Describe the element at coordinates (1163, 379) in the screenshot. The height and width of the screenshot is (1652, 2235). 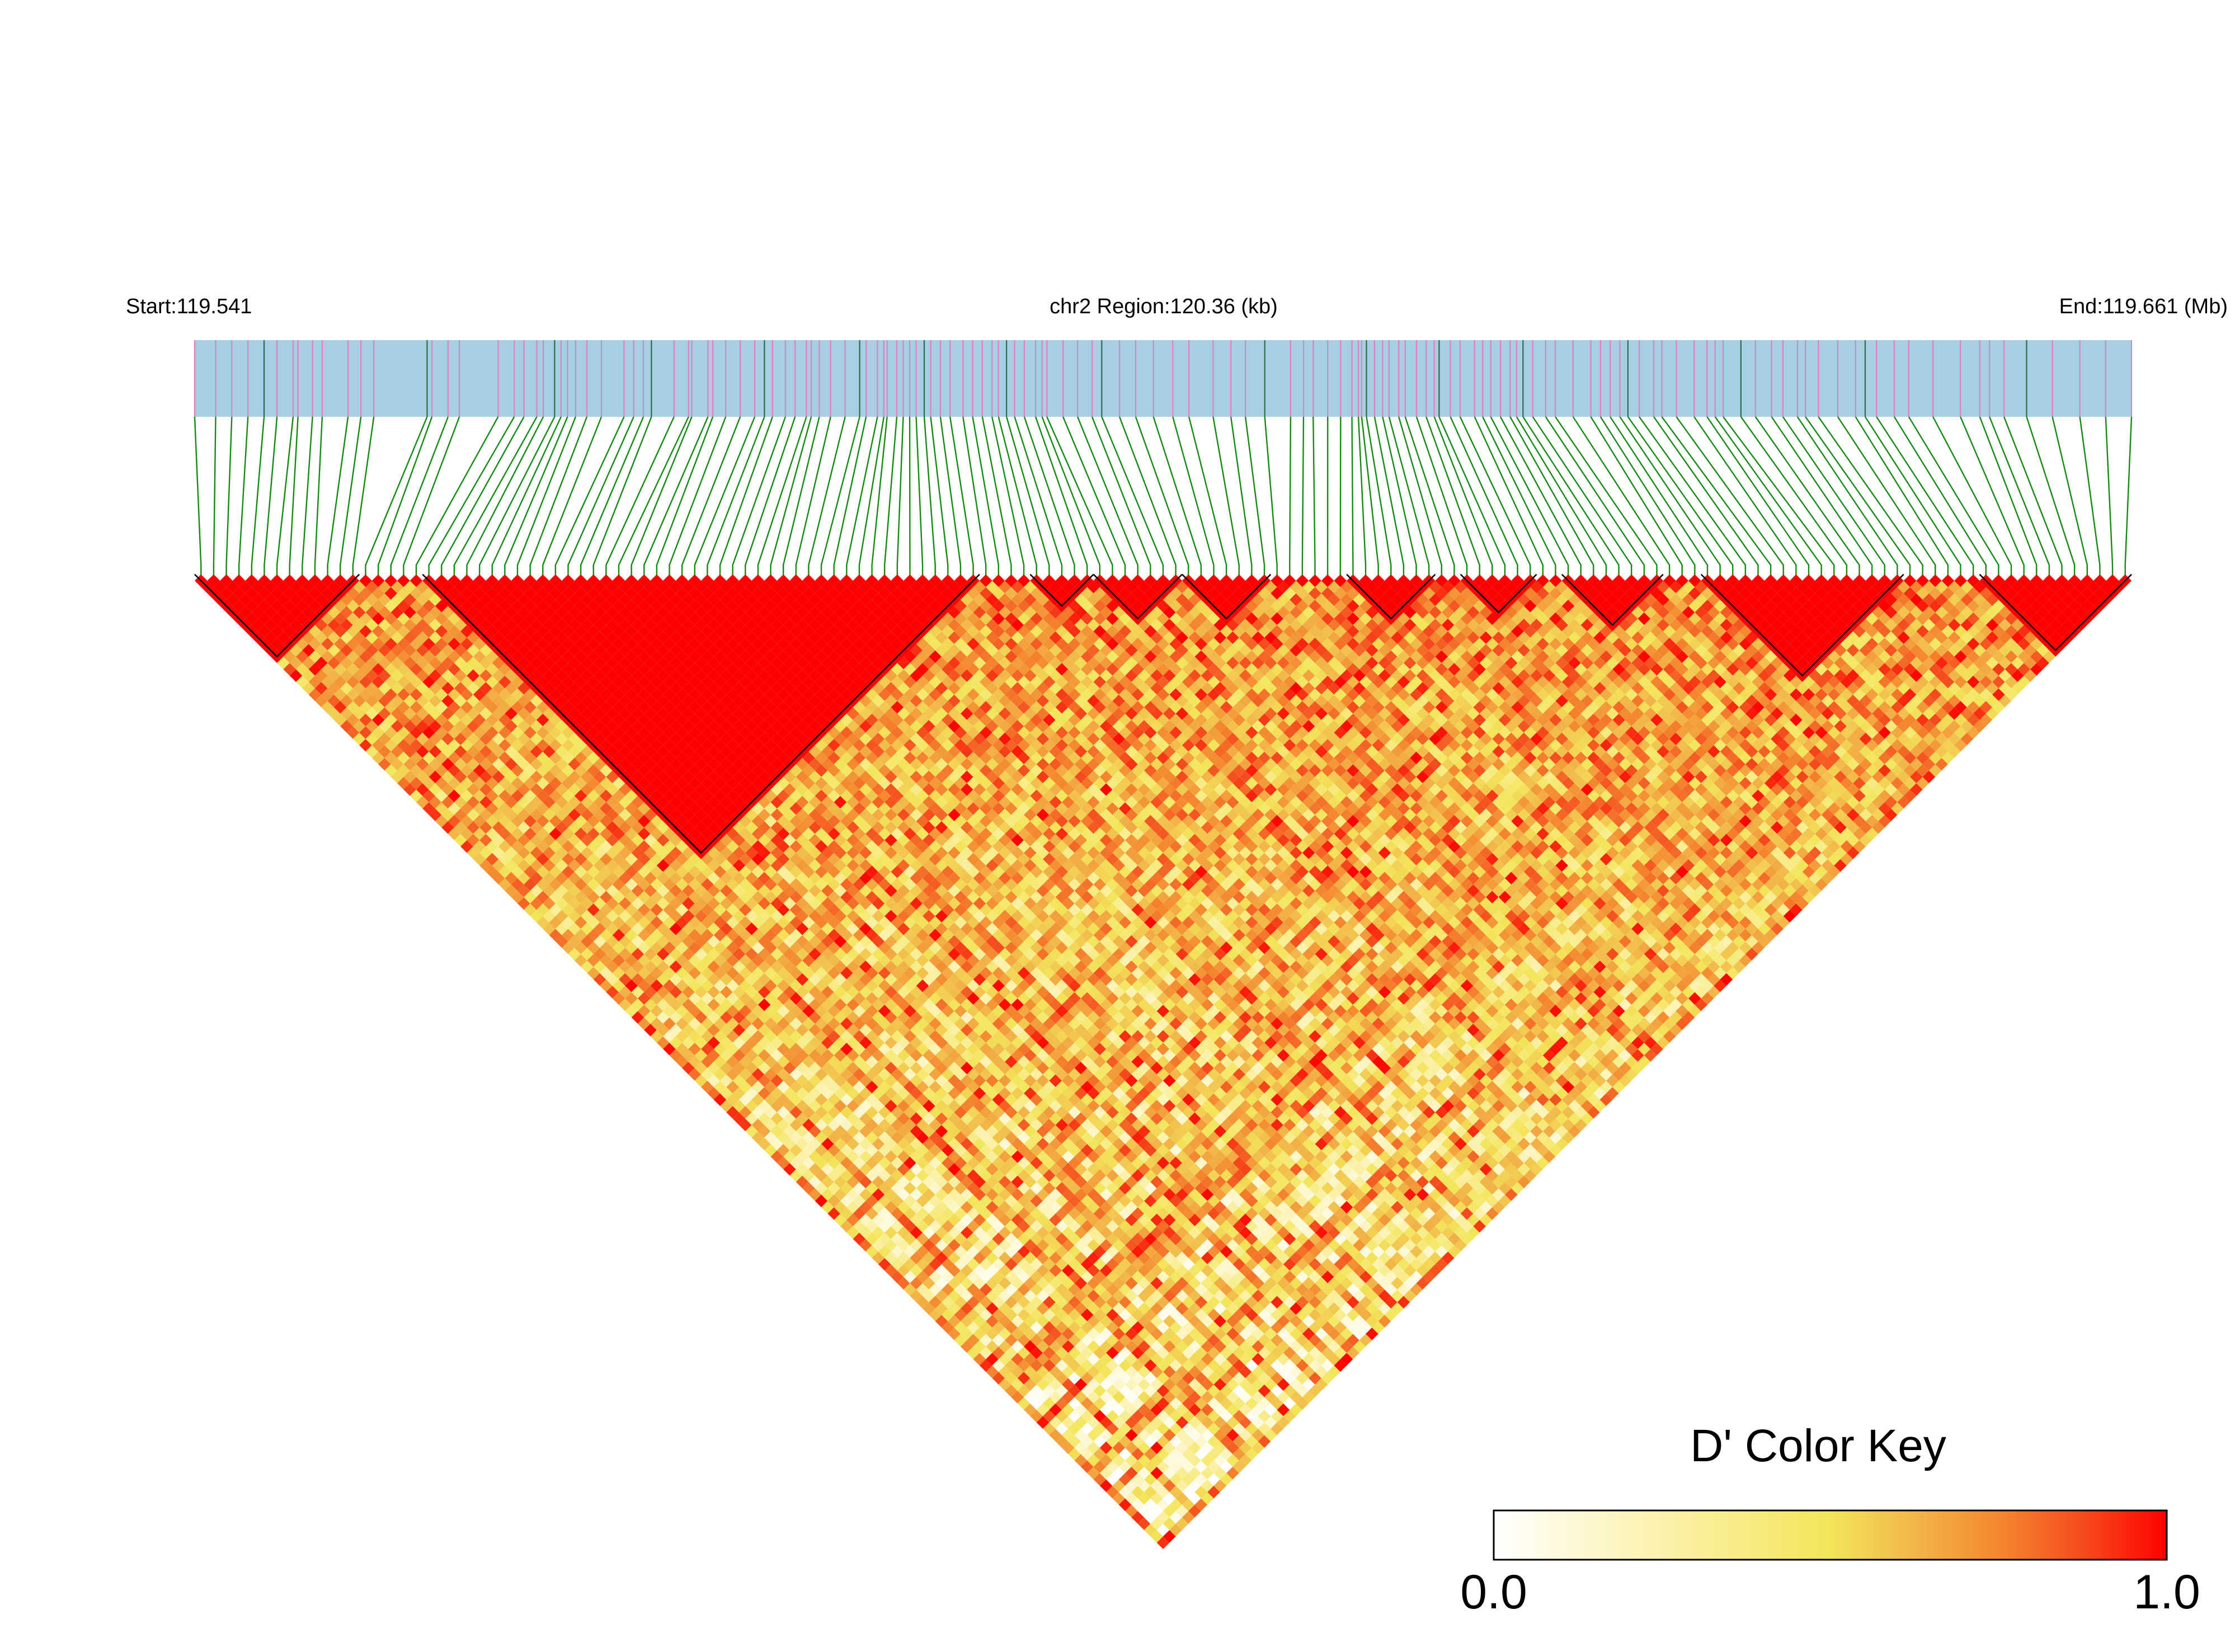
I see `chromosome-track` at that location.